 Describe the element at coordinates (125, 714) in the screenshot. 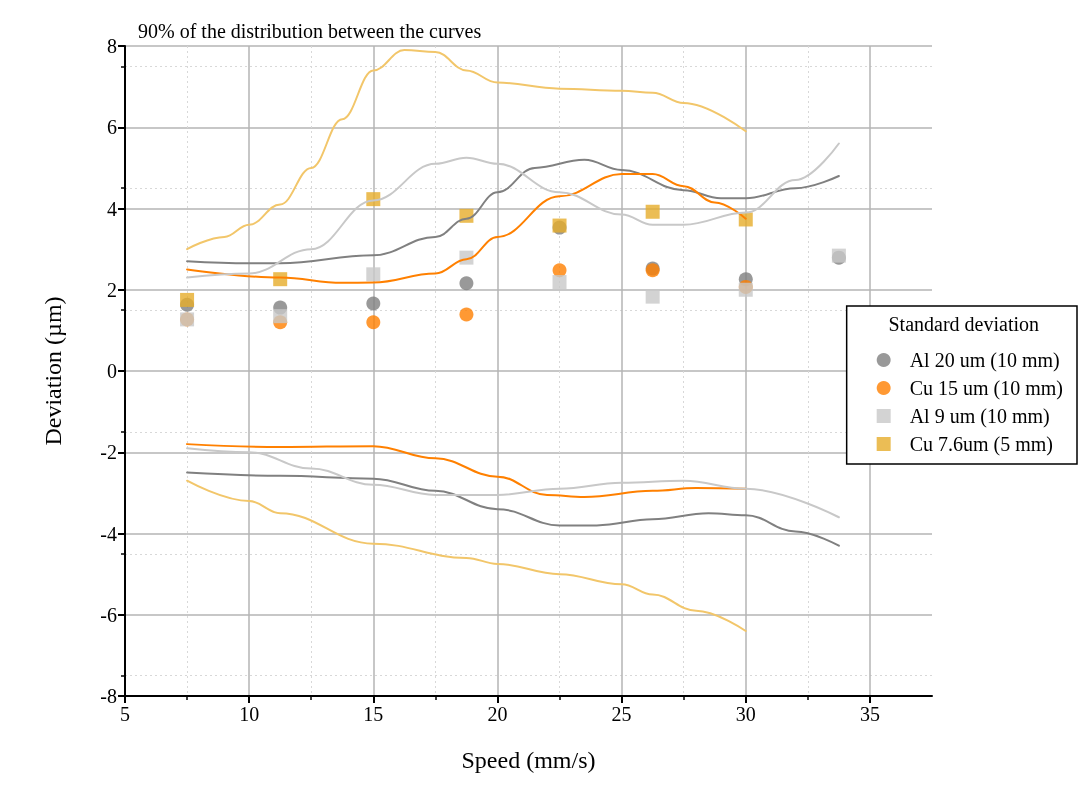

I see `x-tick-label: 5` at that location.